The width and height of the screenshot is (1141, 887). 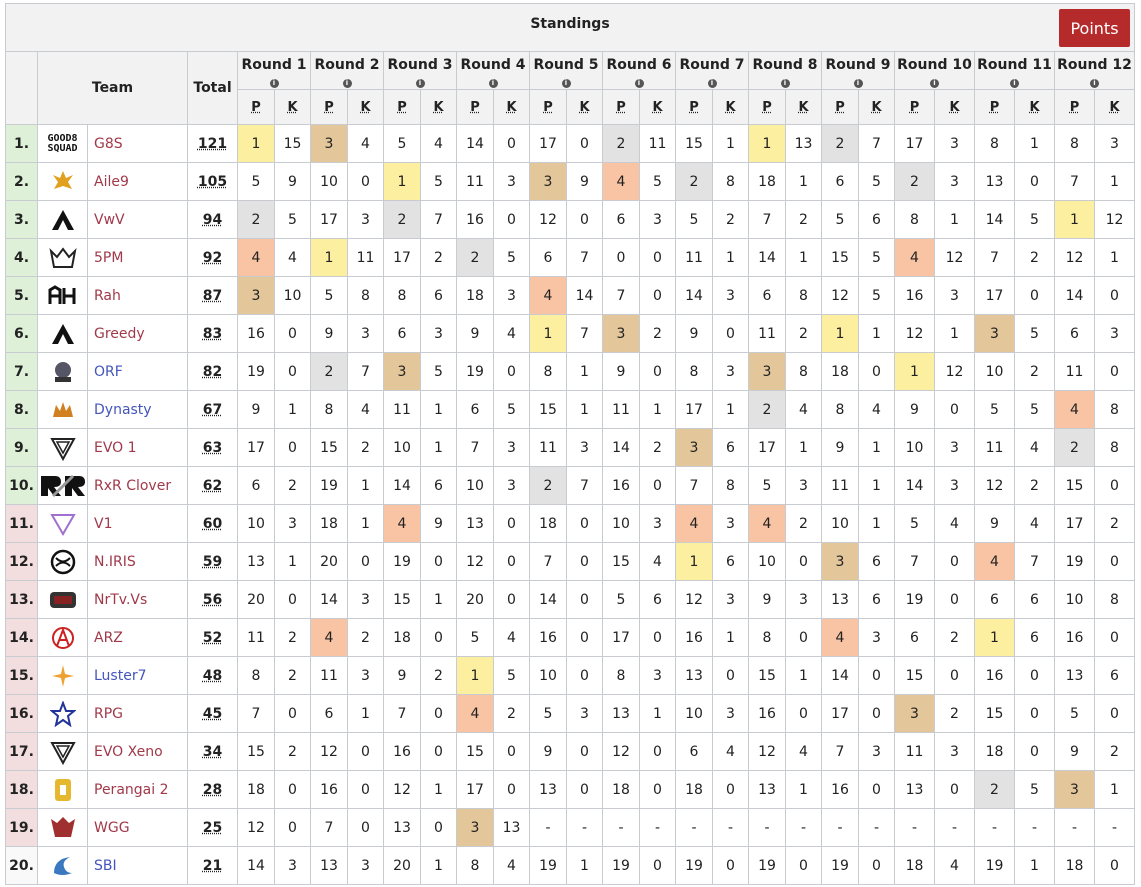 What do you see at coordinates (137, 865) in the screenshot?
I see `team-link: SBI` at bounding box center [137, 865].